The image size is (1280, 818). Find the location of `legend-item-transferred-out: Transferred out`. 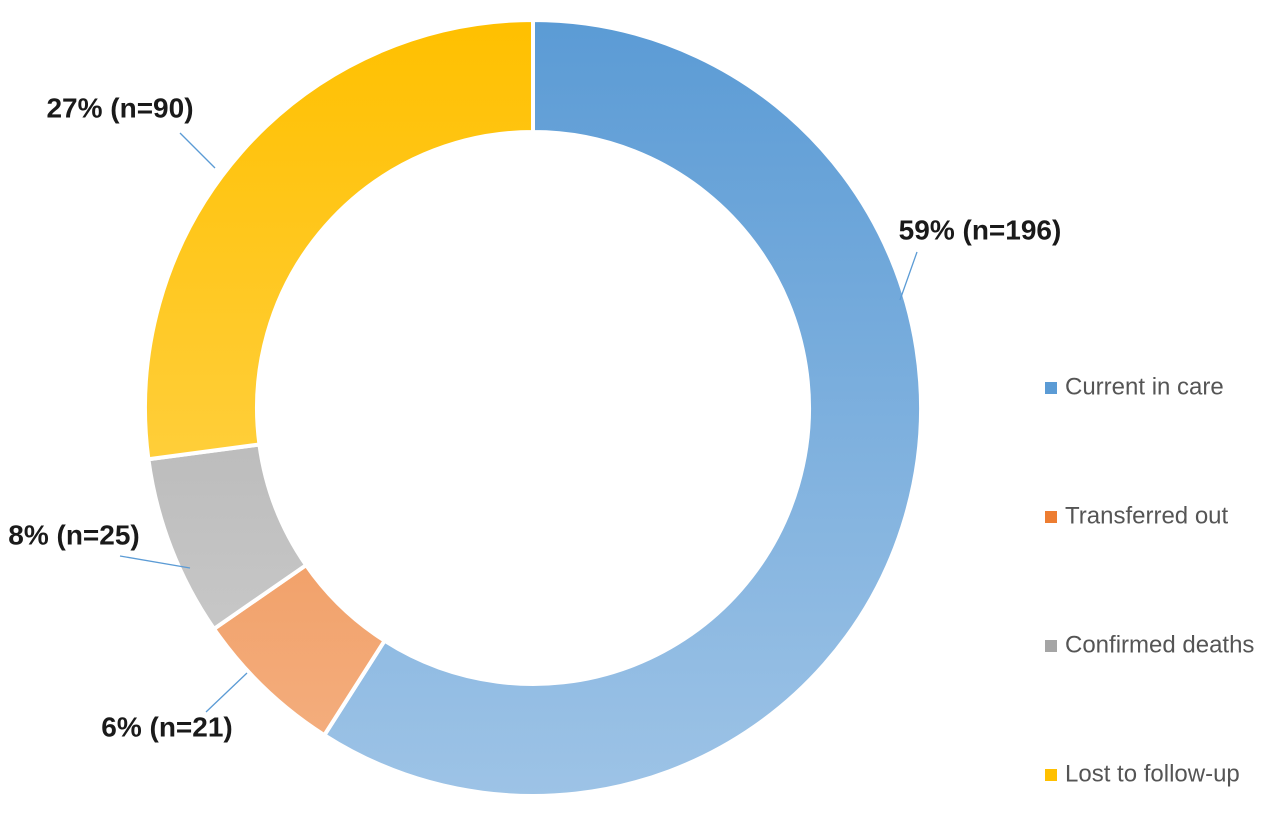

legend-item-transferred-out: Transferred out is located at coordinates (1137, 515).